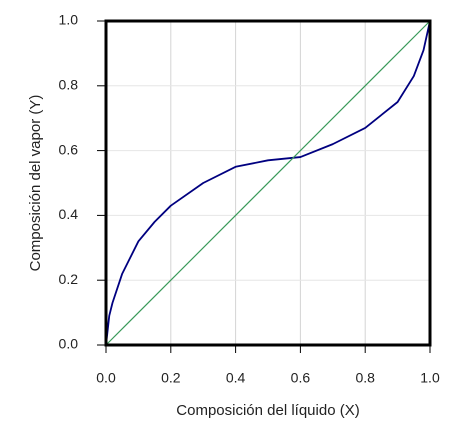 This screenshot has width=471, height=441. Describe the element at coordinates (35, 183) in the screenshot. I see `y-axis-title: Composición del vapor (Y)` at that location.